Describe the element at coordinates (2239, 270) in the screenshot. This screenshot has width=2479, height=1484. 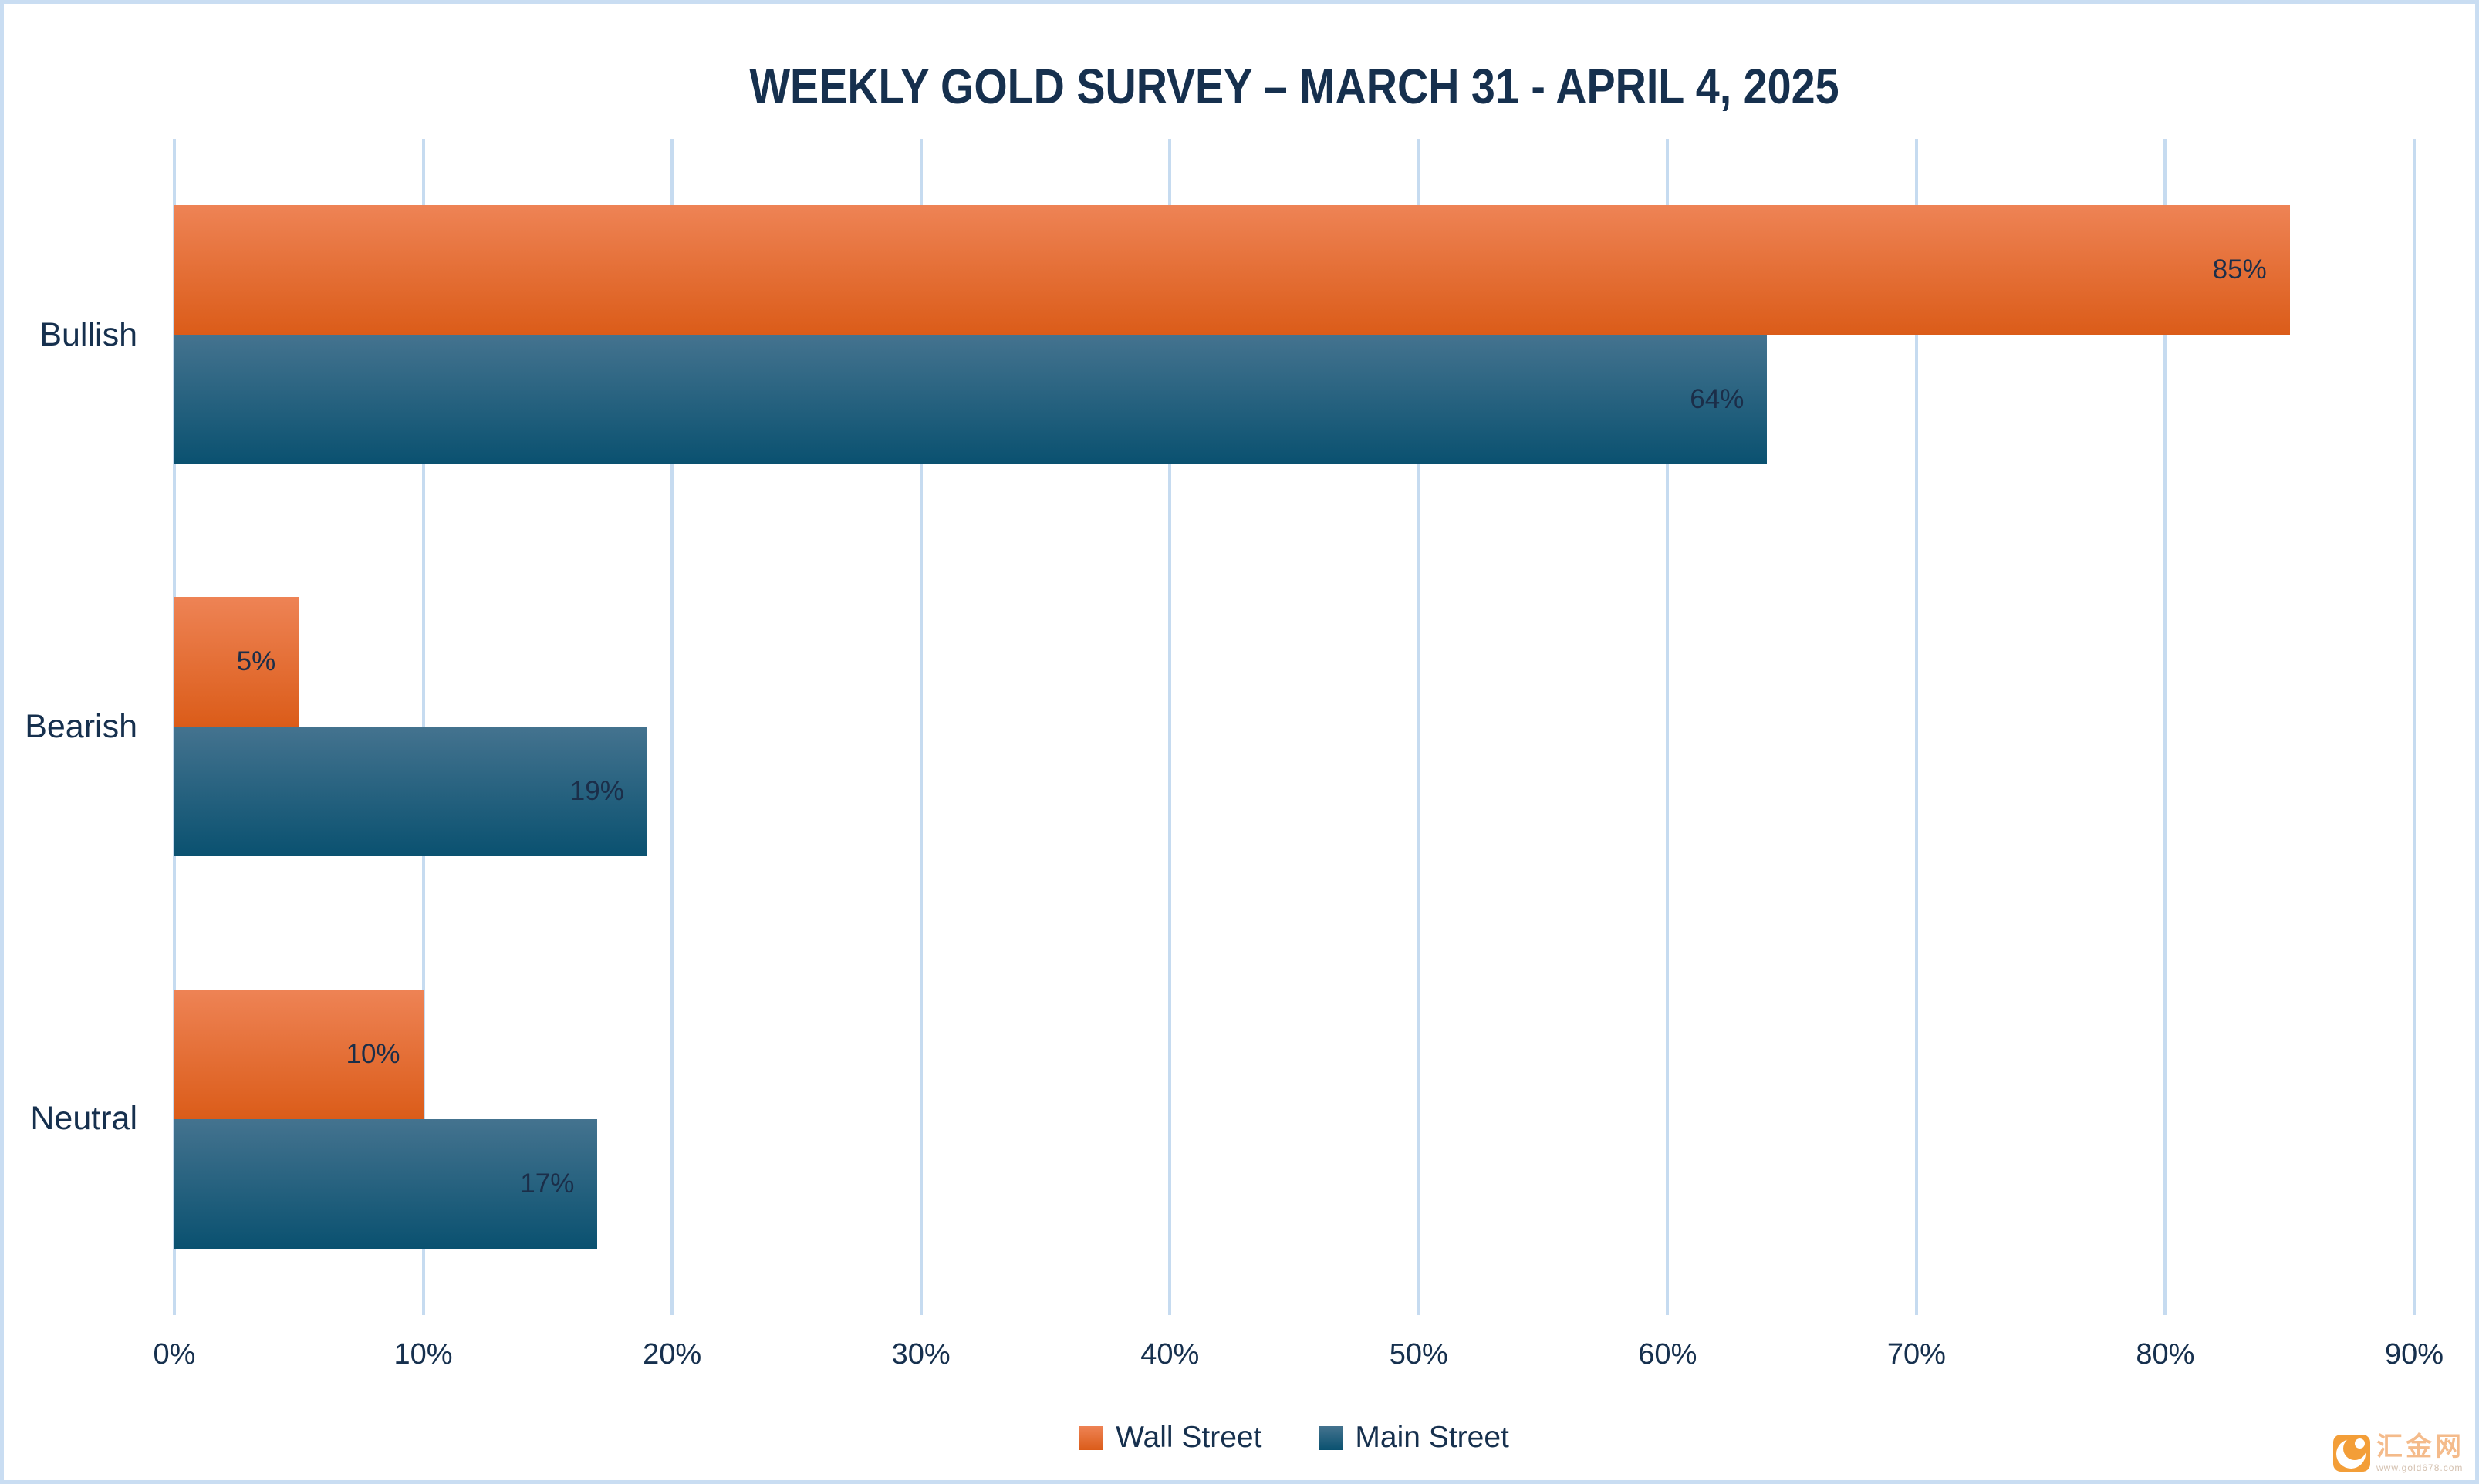
I see `bar-value-label: 85%` at that location.